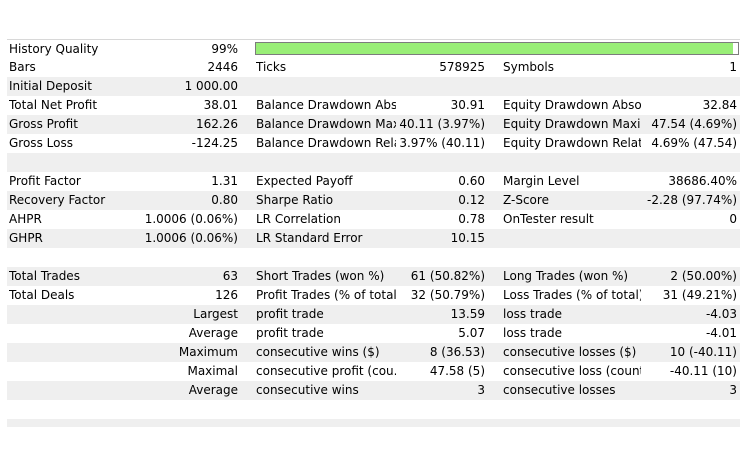 This screenshot has width=750, height=450. Describe the element at coordinates (373, 333) in the screenshot. I see `table-row: Average profit trade 5.07 loss trade -4.01` at that location.